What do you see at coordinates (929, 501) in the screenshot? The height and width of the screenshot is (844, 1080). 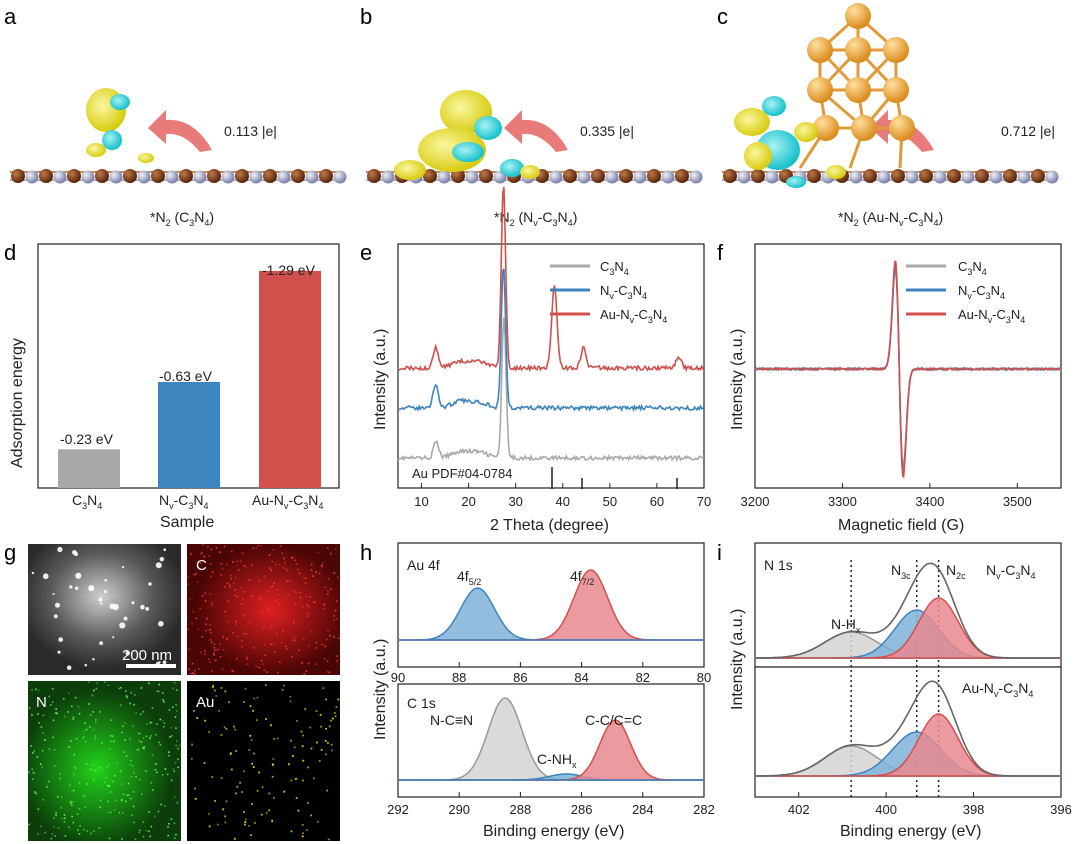 I see `chart-f-tick-label-2: 3400` at bounding box center [929, 501].